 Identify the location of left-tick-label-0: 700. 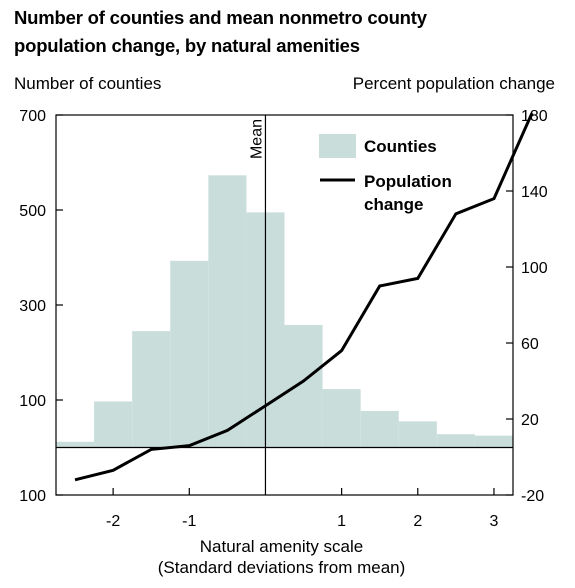
(32, 116).